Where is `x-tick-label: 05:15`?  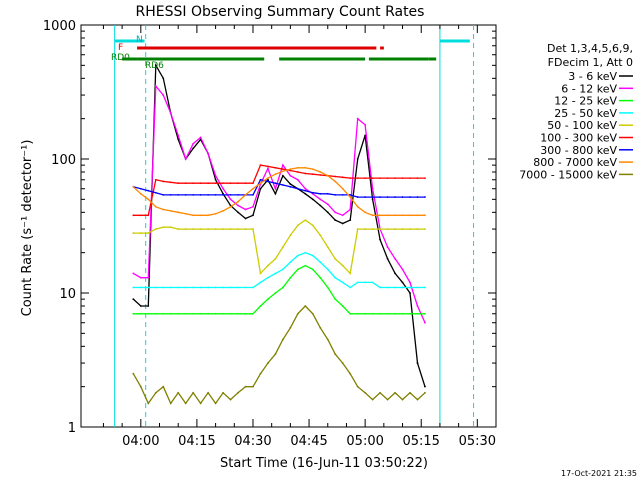 x-tick-label: 05:15 is located at coordinates (420, 441).